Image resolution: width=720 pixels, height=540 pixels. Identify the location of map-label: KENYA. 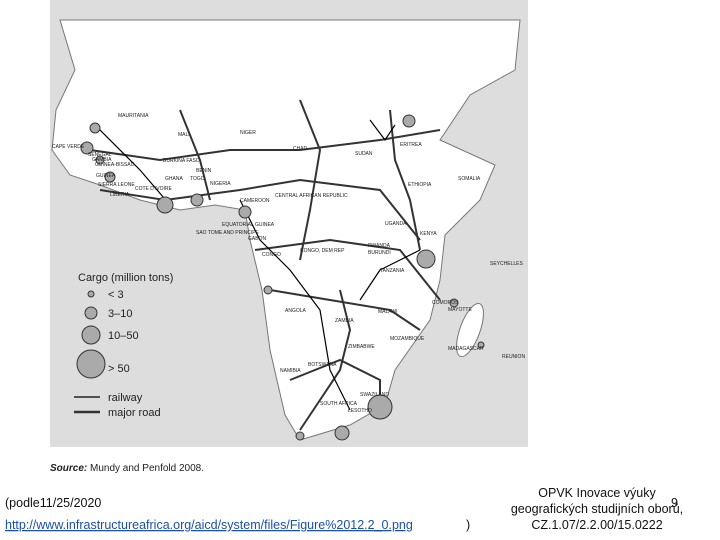
(428, 234).